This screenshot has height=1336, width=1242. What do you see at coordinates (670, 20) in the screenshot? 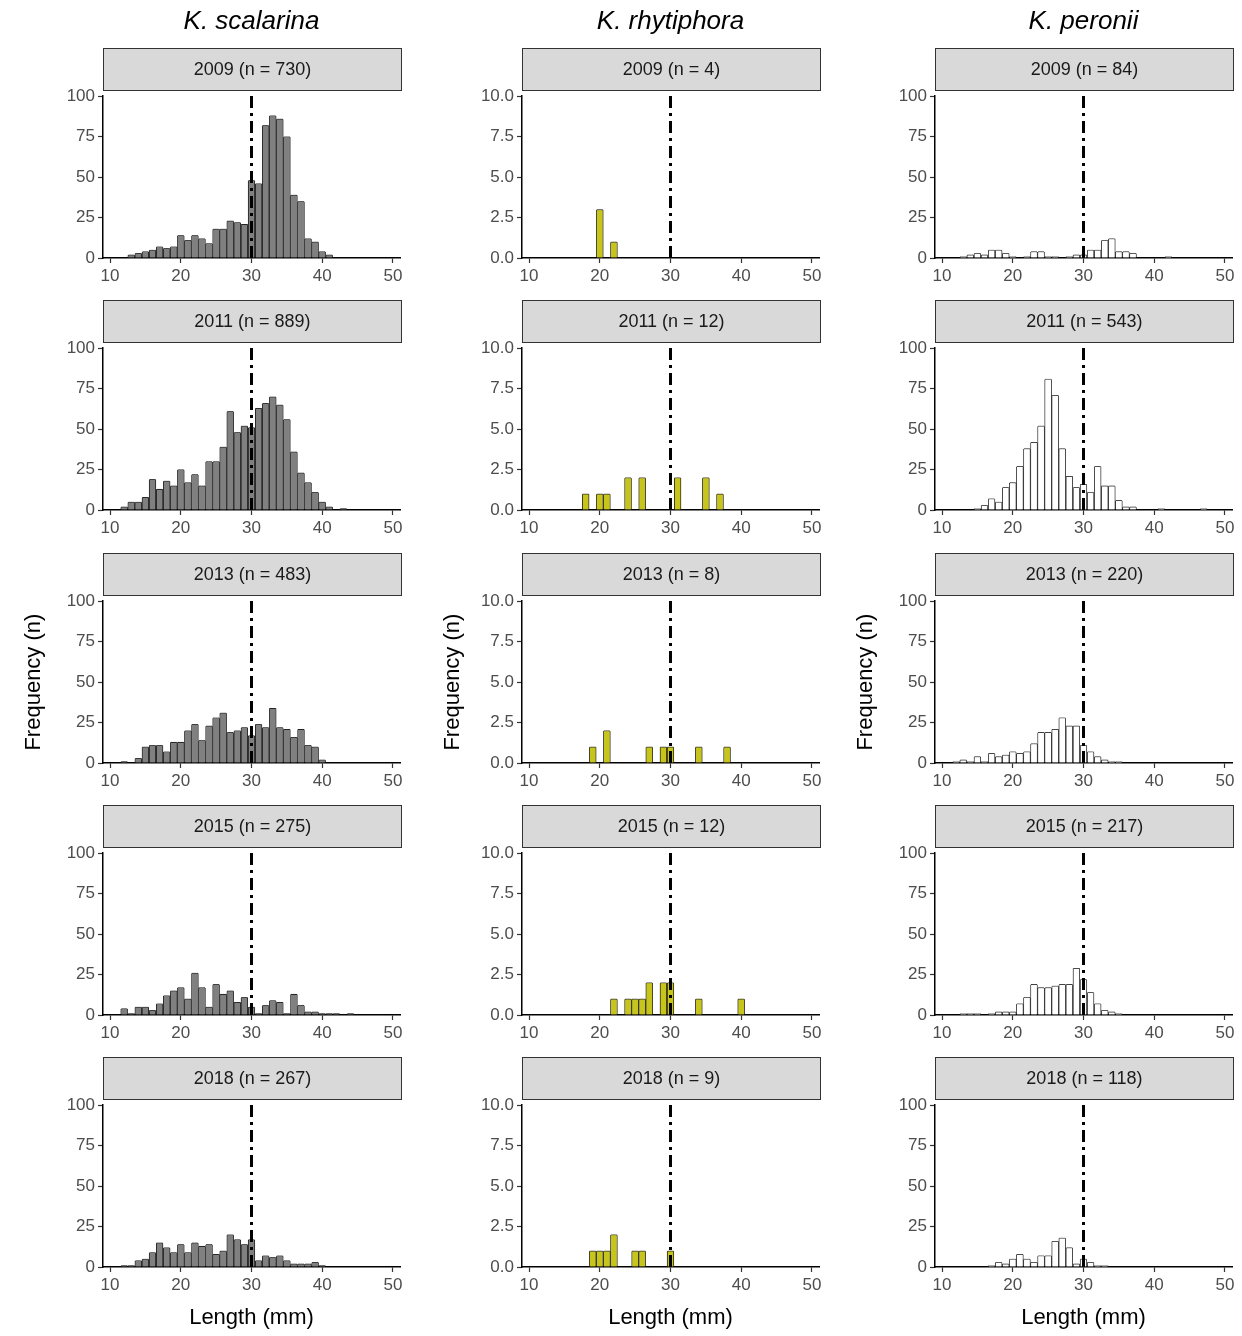
I see `chart-title: K. rhytiphora` at bounding box center [670, 20].